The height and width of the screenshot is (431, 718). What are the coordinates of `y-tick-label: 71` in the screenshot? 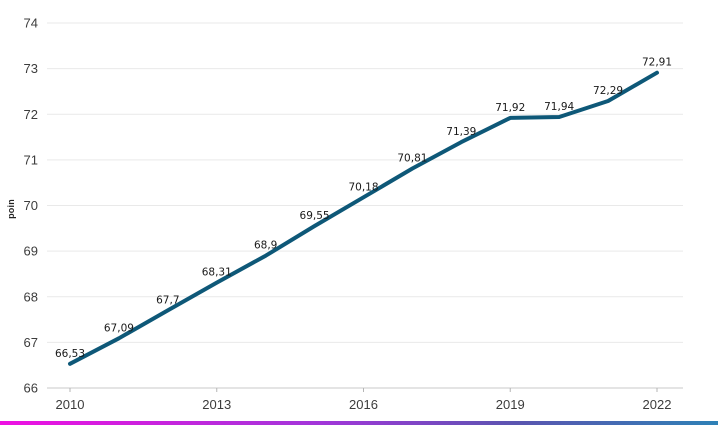 It's located at (31, 159).